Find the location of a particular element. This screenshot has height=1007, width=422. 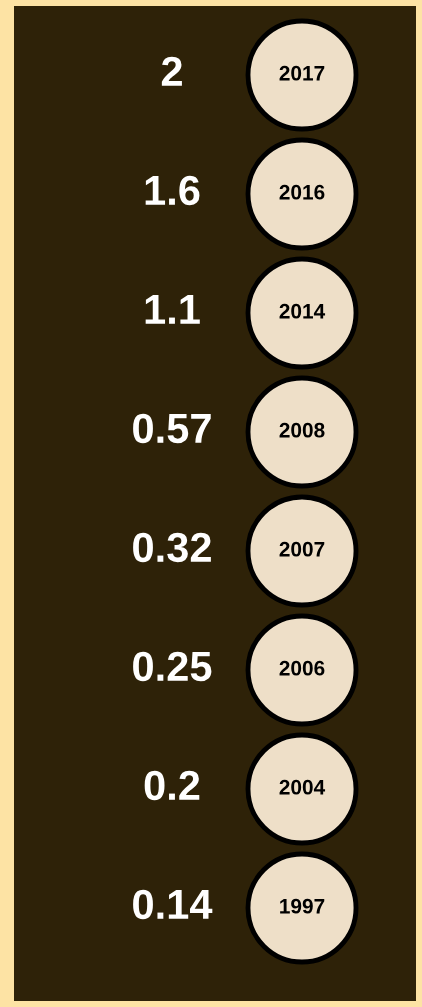

data-label: 0.2 is located at coordinates (172, 785).